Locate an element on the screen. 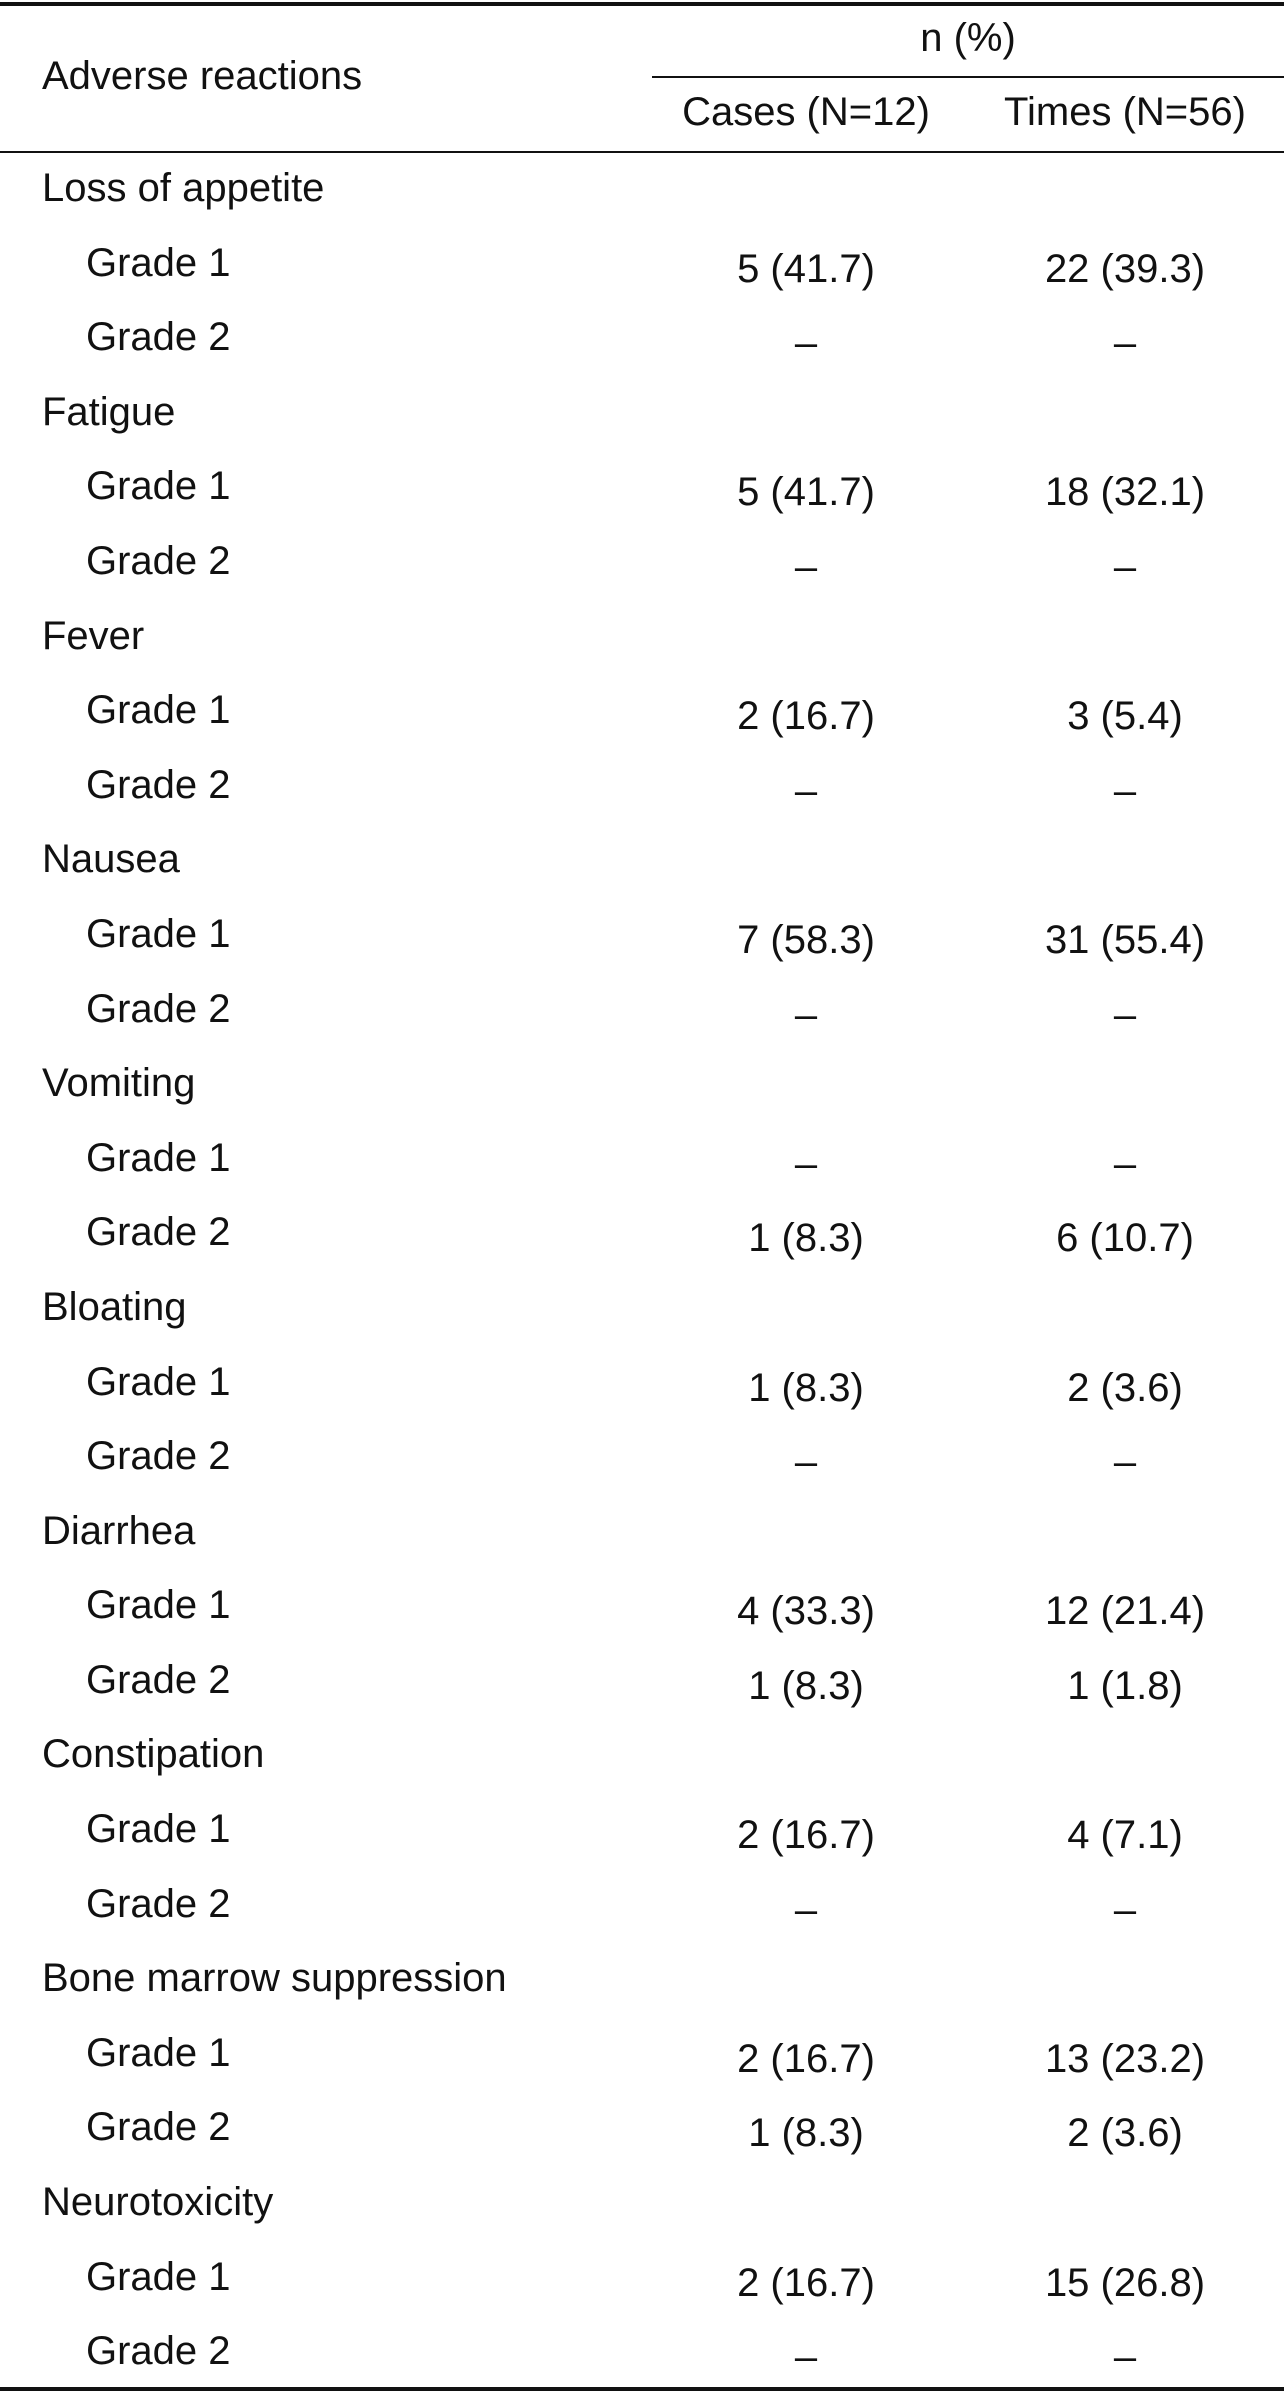  times-value: 4 (7.1) is located at coordinates (1125, 1835).